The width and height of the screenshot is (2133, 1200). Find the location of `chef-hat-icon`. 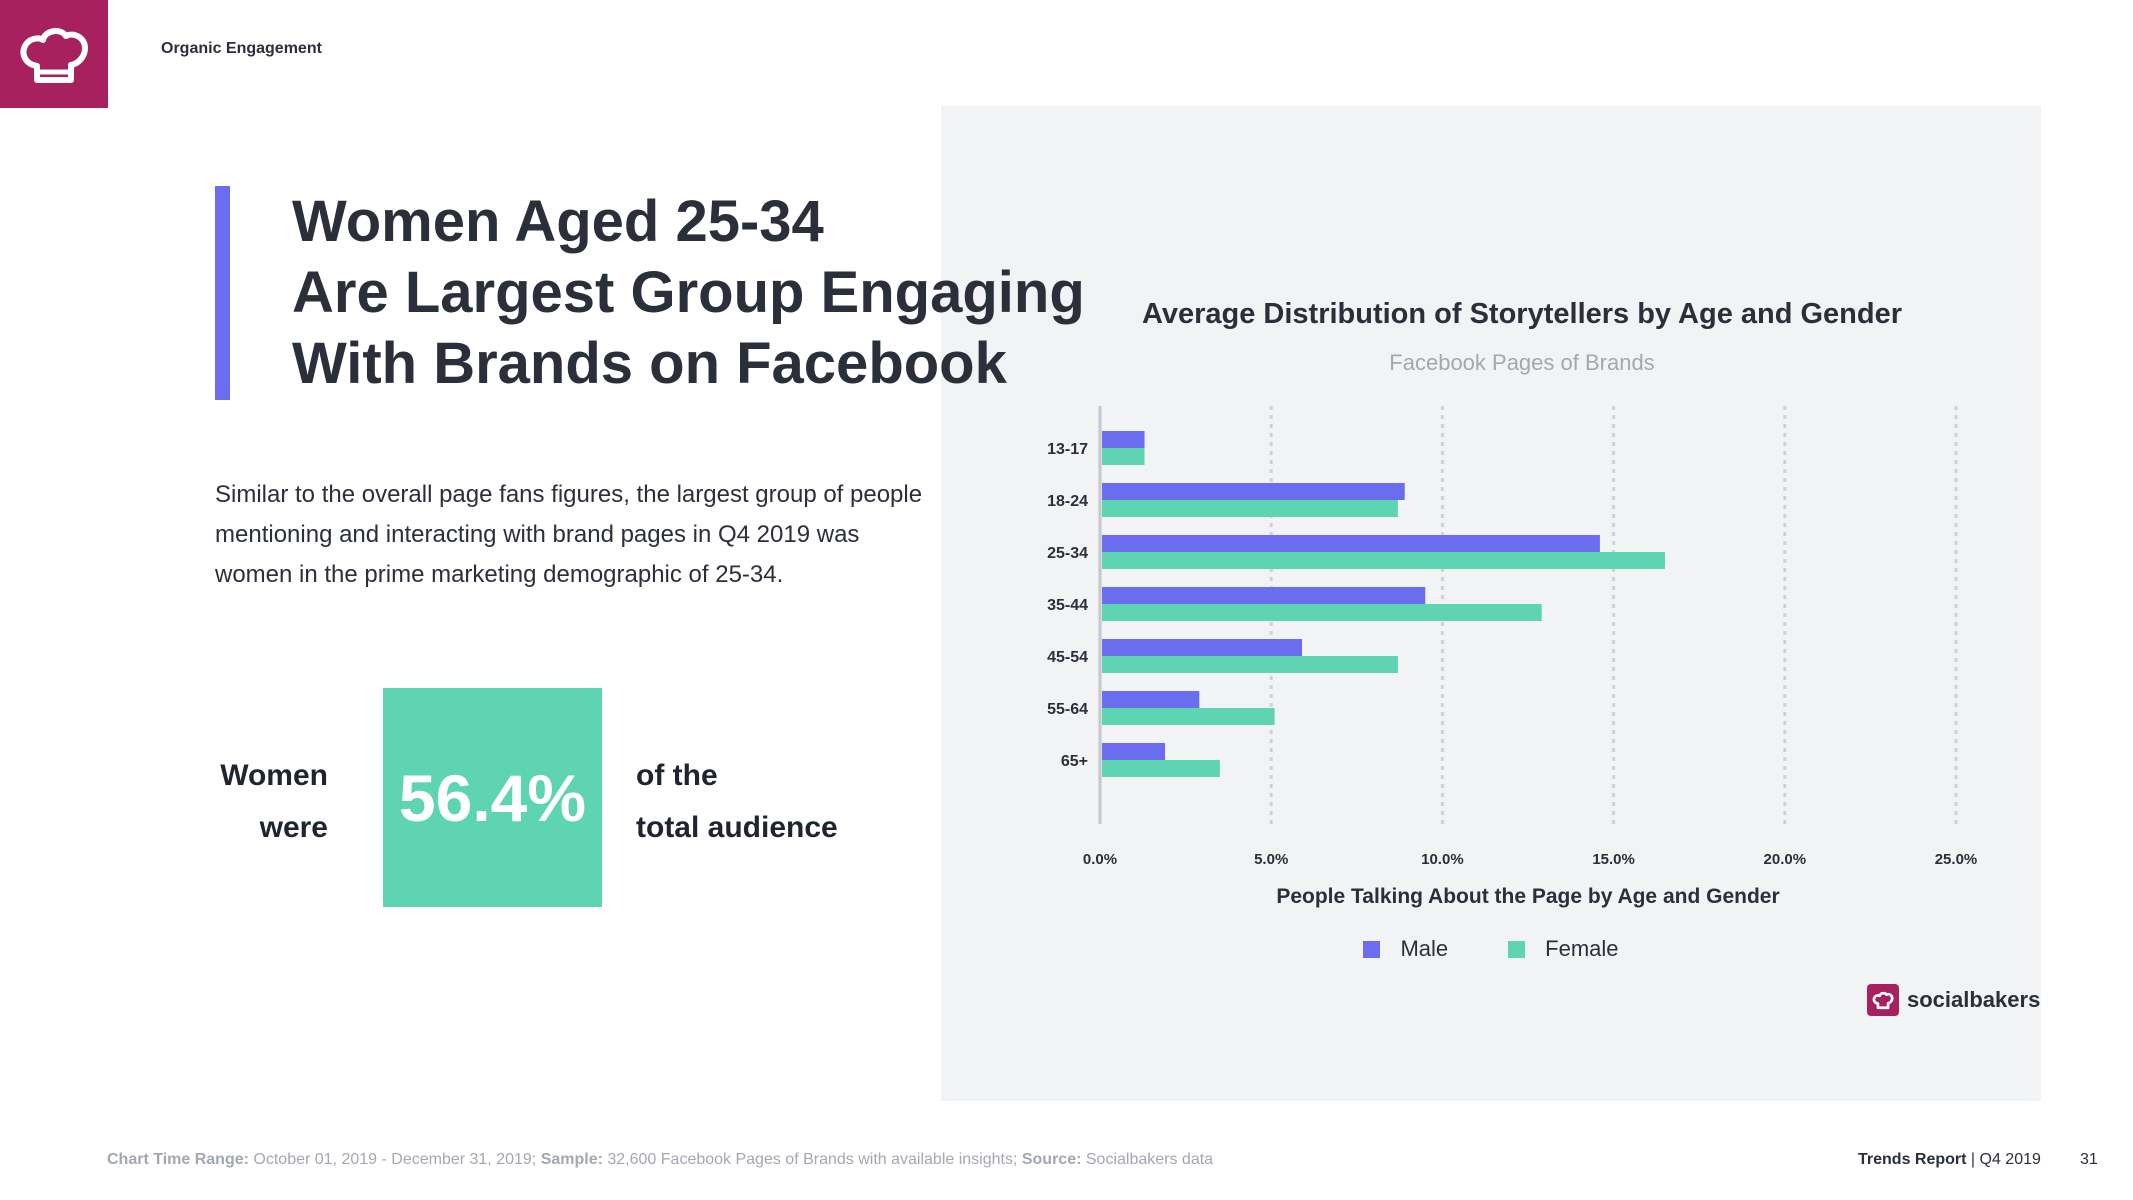

chef-hat-icon is located at coordinates (54, 55).